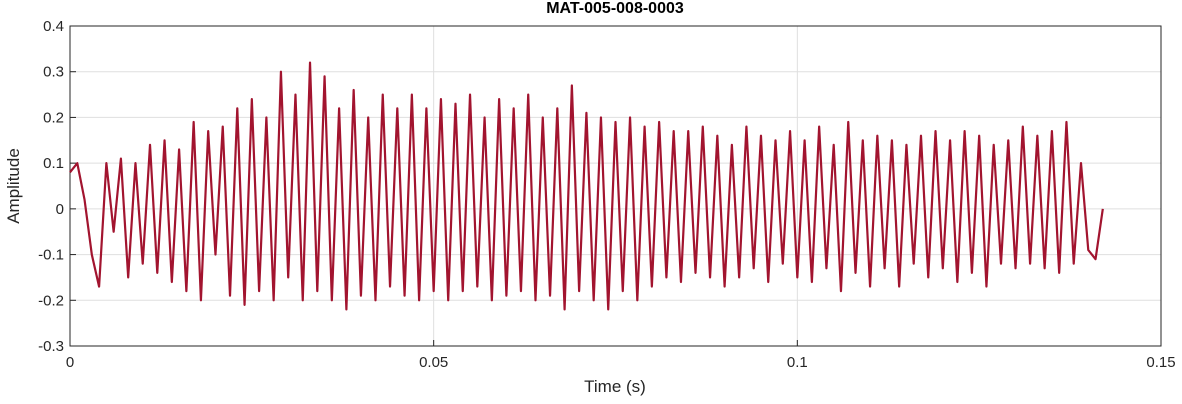 The width and height of the screenshot is (1182, 404). What do you see at coordinates (51, 346) in the screenshot?
I see `y-tick-label: -0.3` at bounding box center [51, 346].